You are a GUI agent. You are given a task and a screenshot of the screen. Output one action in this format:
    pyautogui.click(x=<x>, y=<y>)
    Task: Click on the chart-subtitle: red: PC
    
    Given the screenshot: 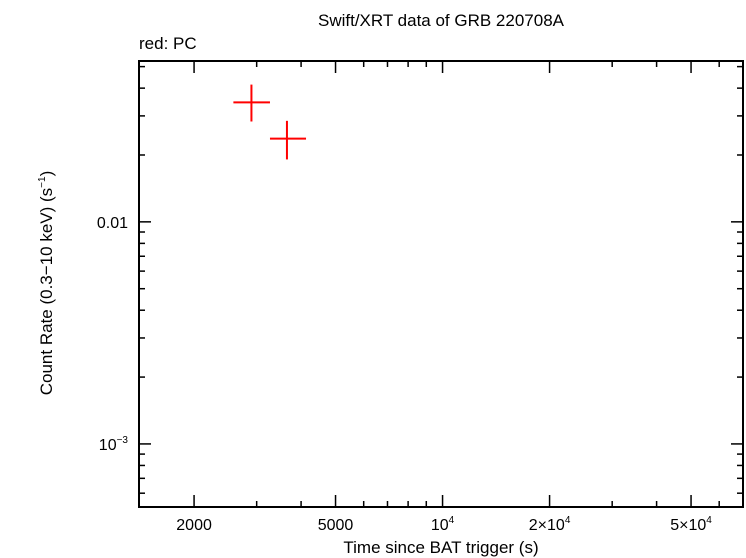 What is the action you would take?
    pyautogui.click(x=168, y=43)
    